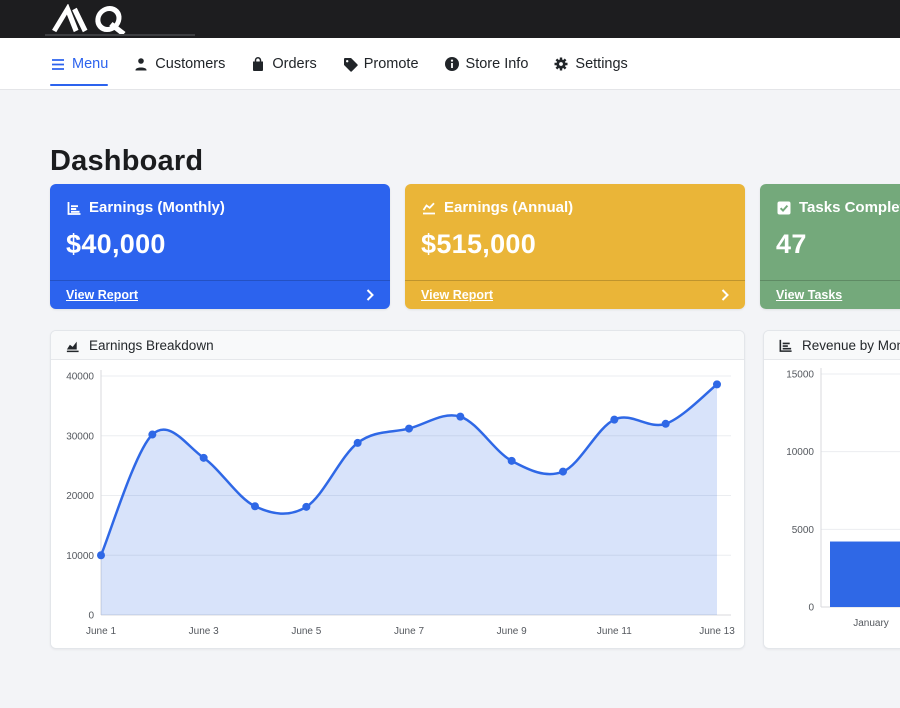 This screenshot has height=708, width=900. I want to click on svg-text: June 1, so click(101, 631).